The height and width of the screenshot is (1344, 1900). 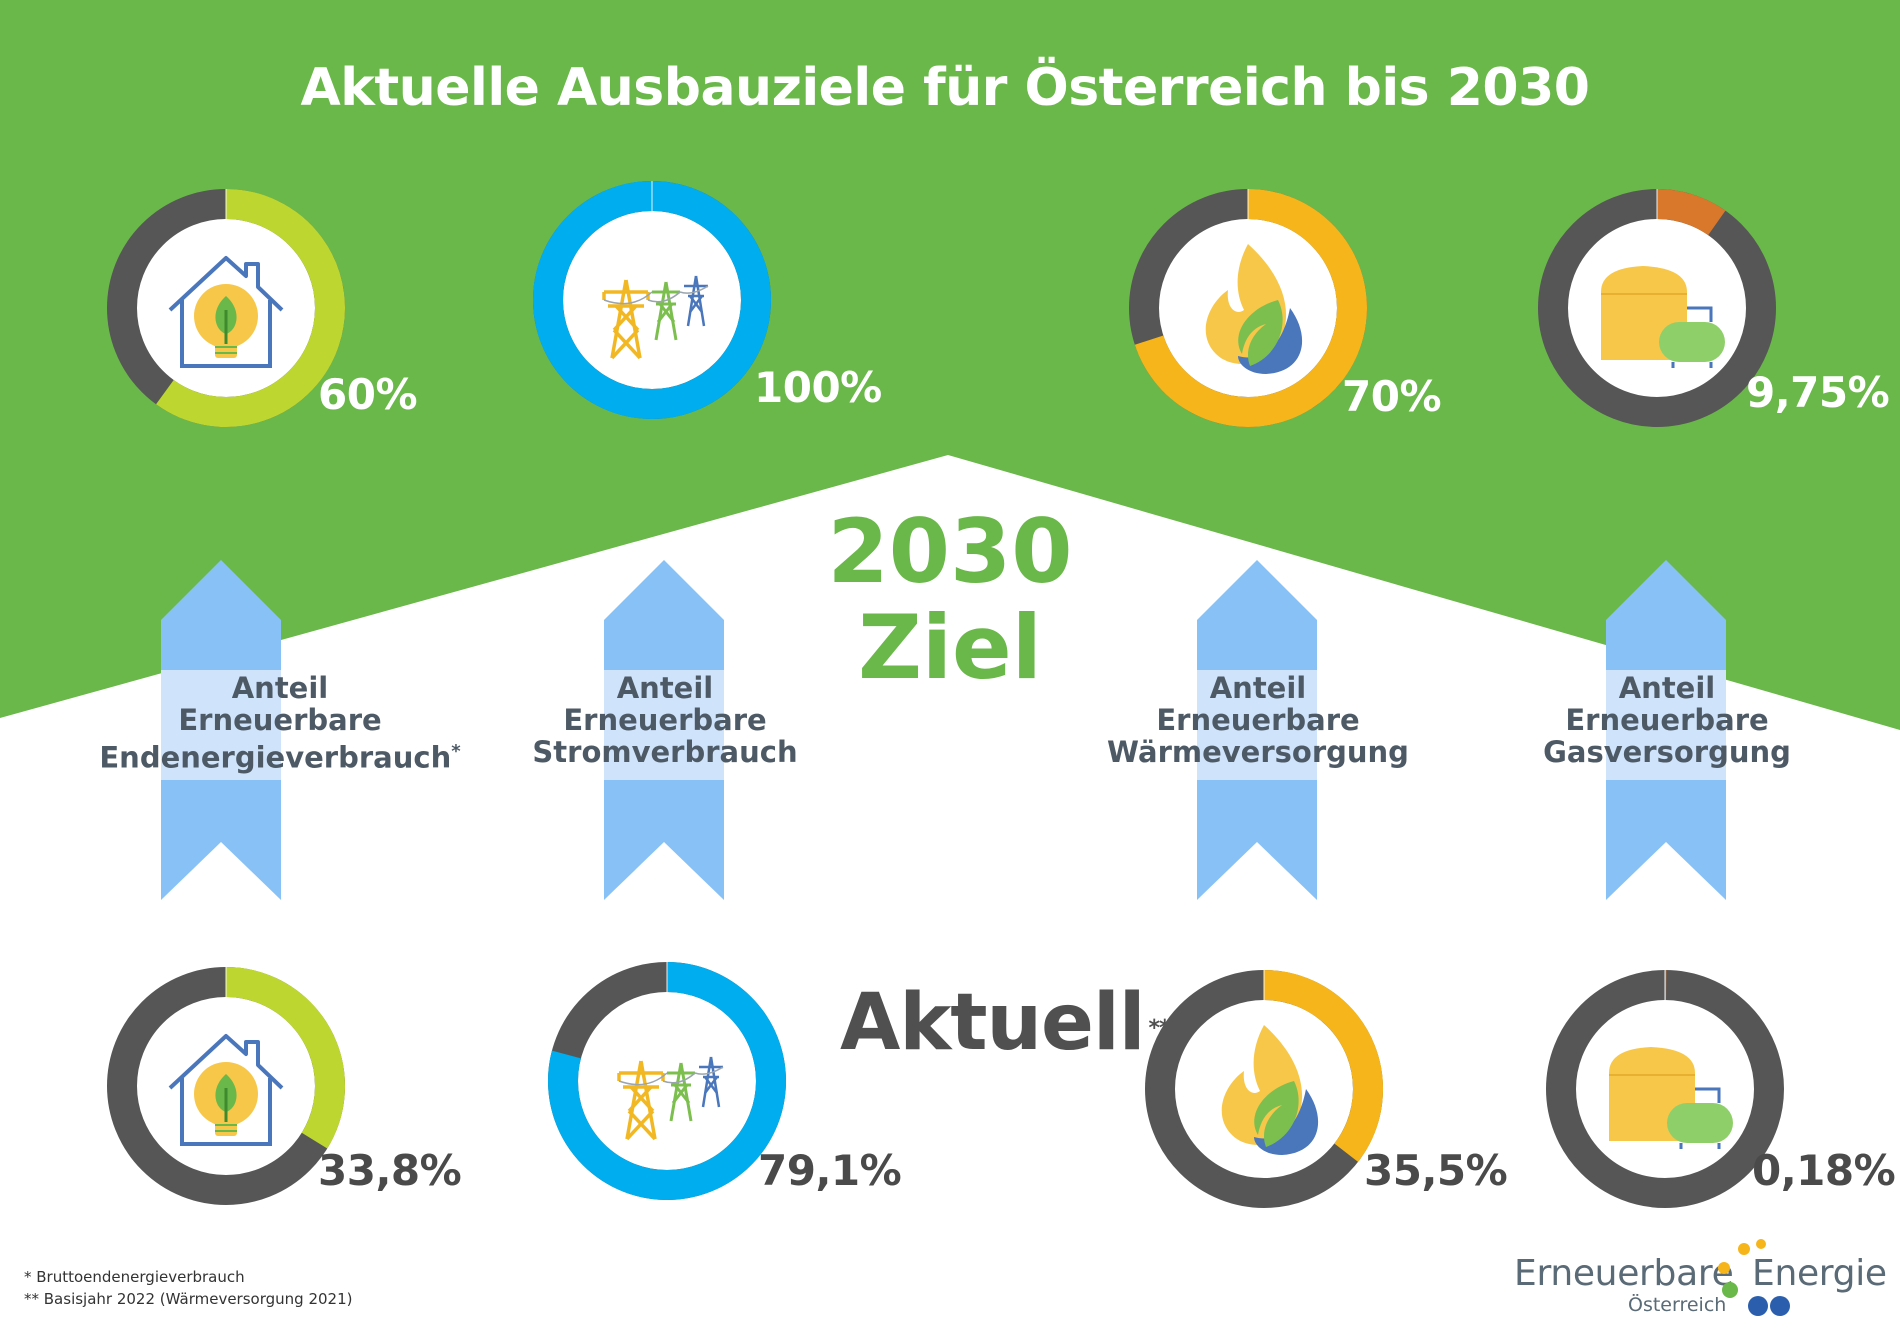 What do you see at coordinates (950, 647) in the screenshot?
I see `target-label: Ziel` at bounding box center [950, 647].